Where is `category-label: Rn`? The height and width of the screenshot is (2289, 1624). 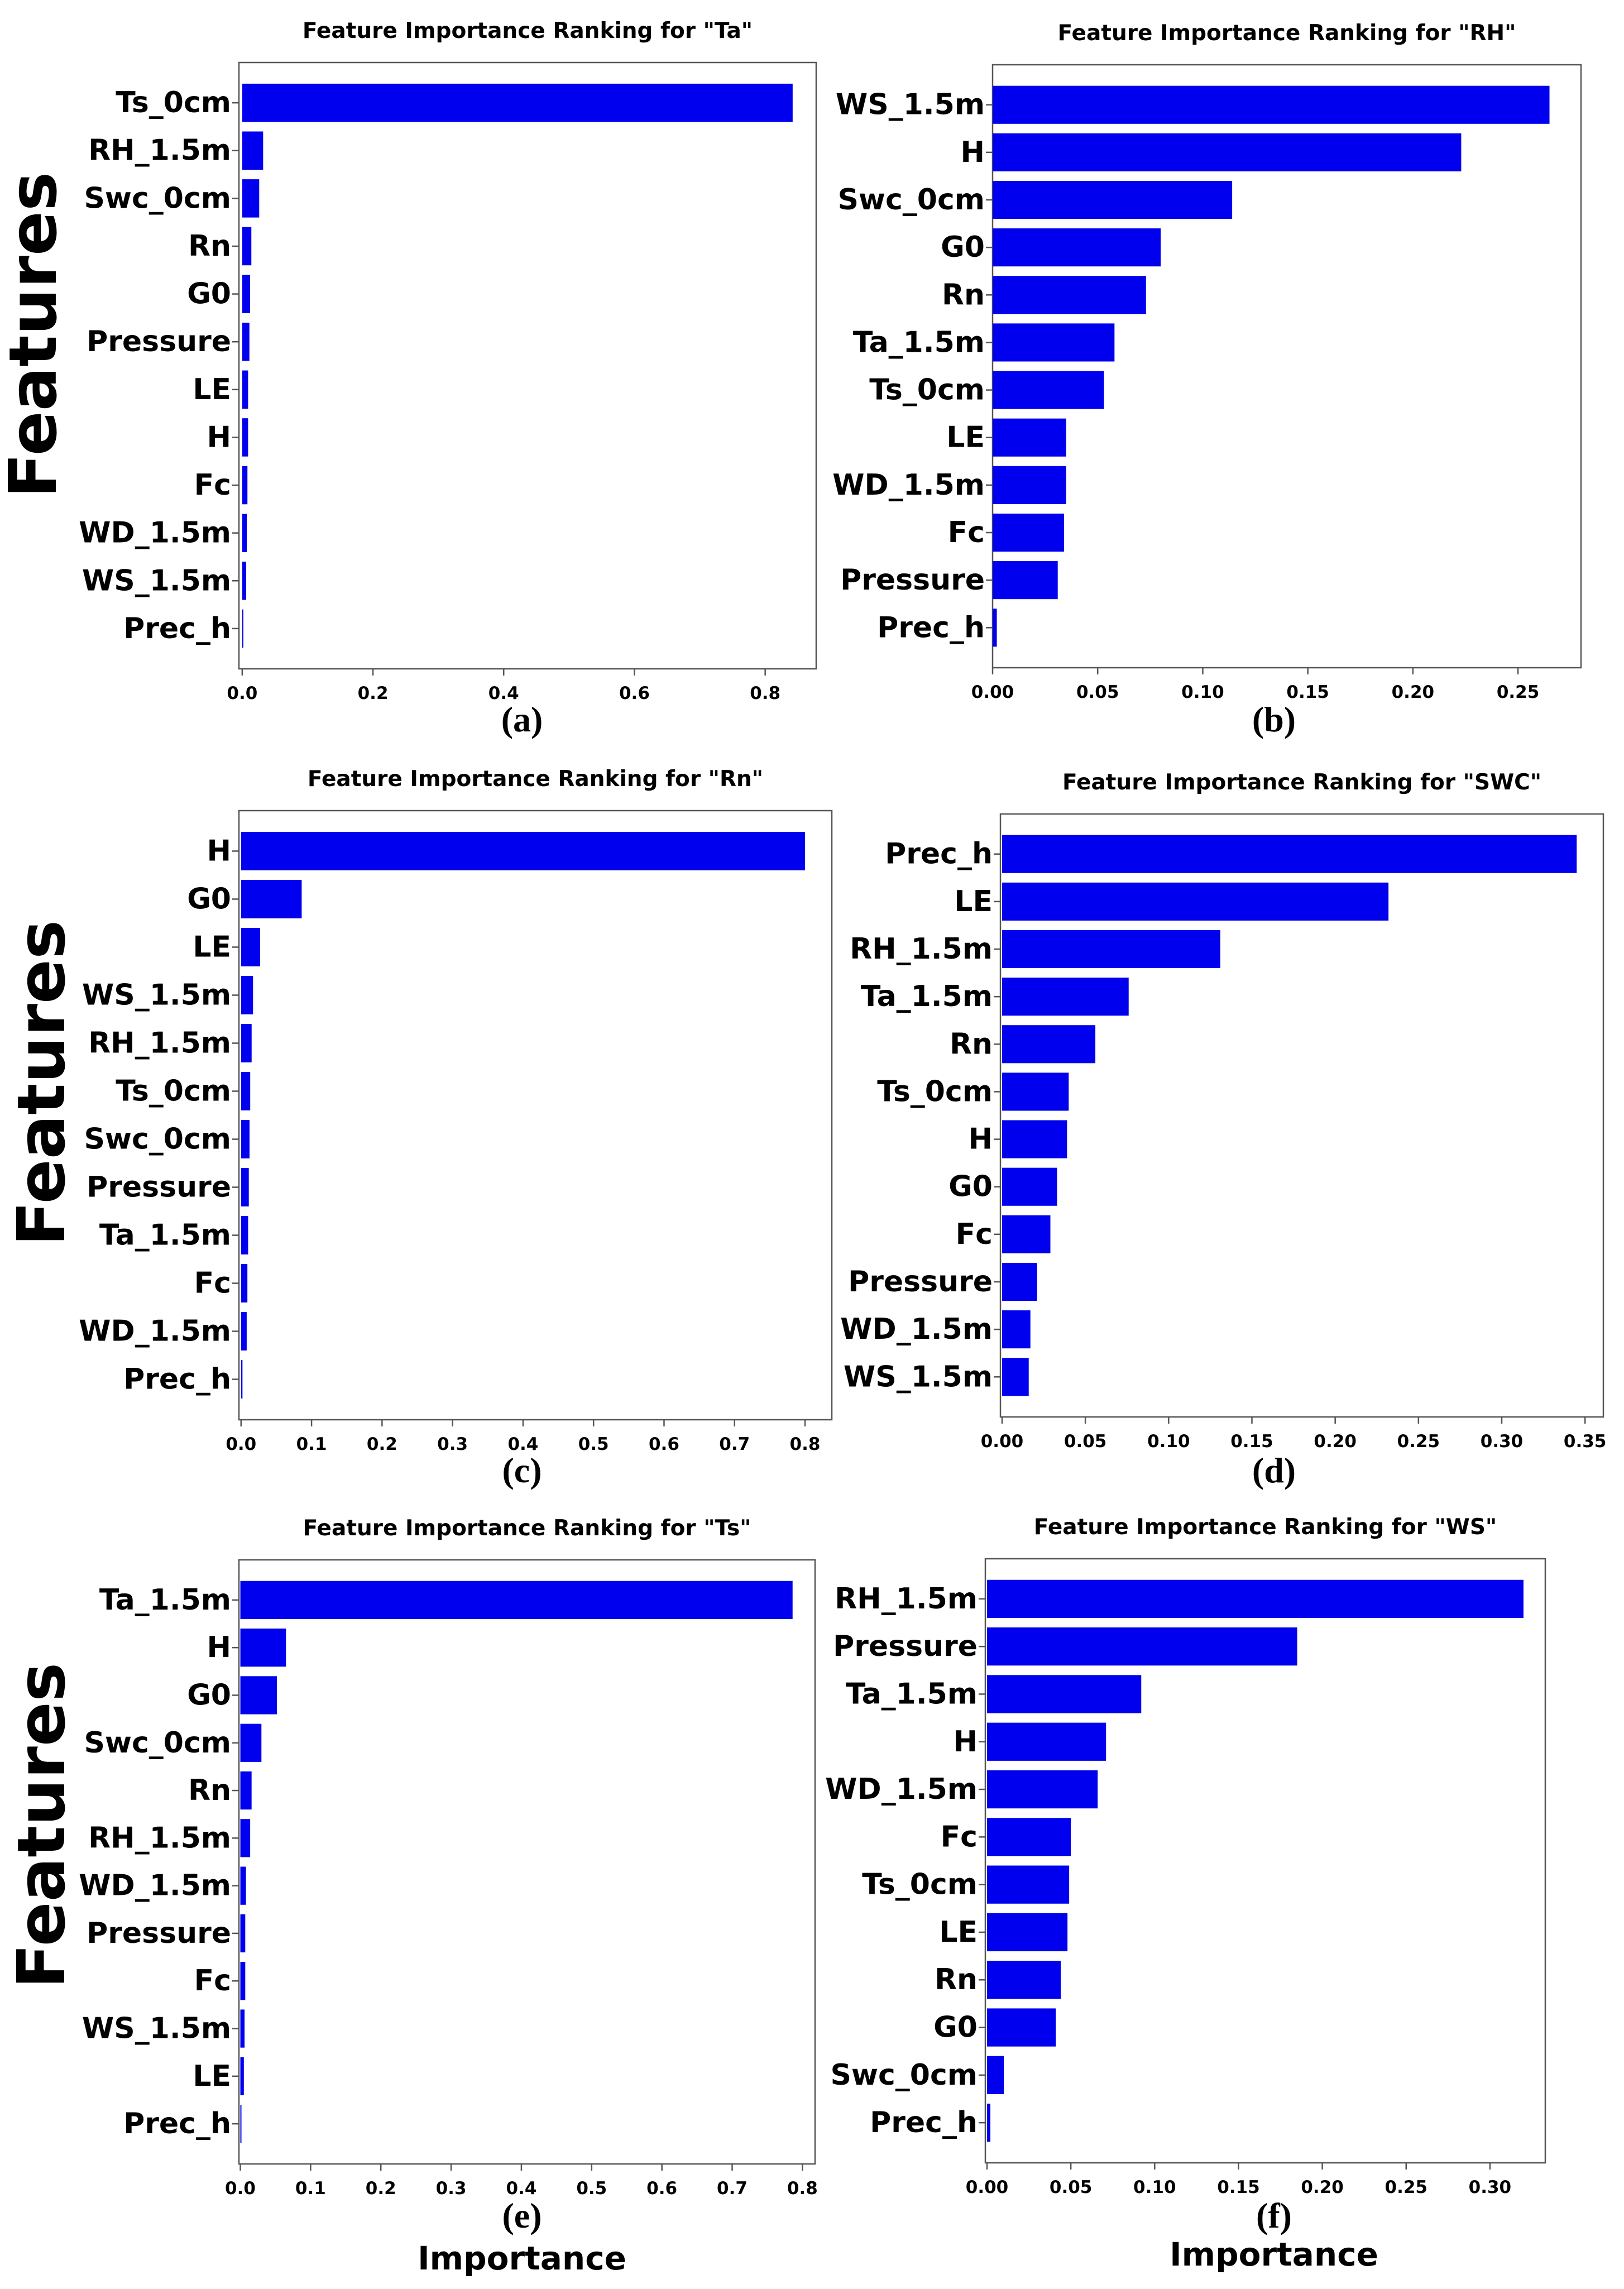
category-label: Rn is located at coordinates (209, 246).